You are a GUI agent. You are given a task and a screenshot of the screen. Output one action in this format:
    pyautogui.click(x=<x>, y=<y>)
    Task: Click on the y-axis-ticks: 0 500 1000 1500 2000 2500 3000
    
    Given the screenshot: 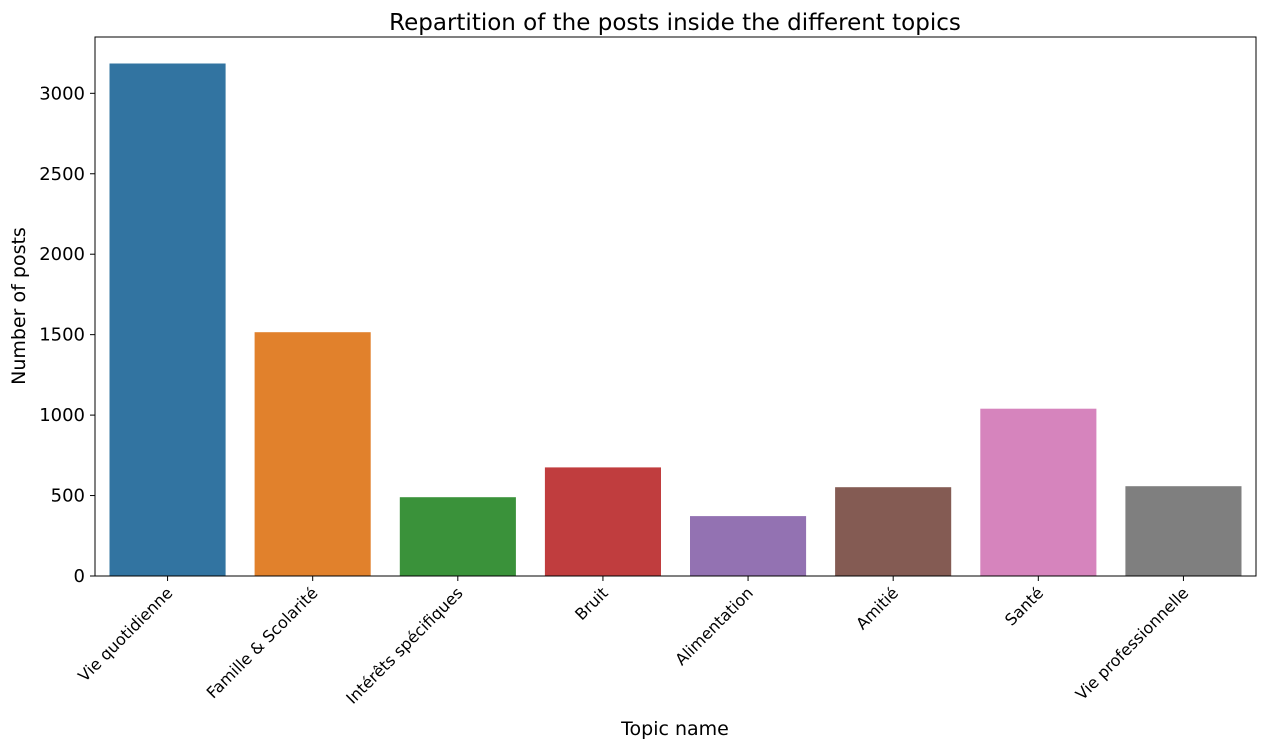 What is the action you would take?
    pyautogui.click(x=67, y=335)
    